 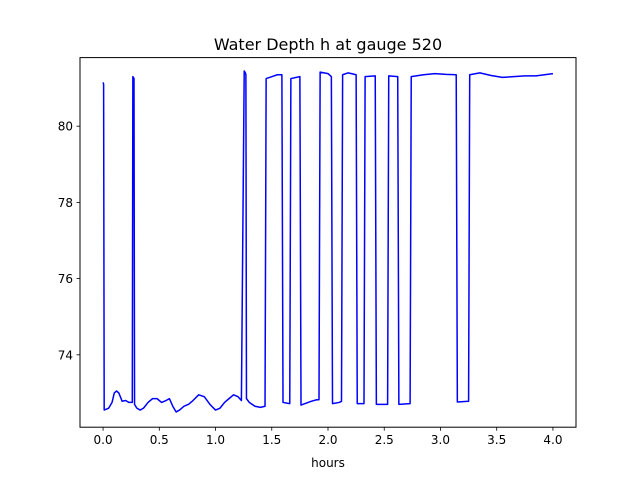 I want to click on x-tick-label: 2.0, so click(x=327, y=440).